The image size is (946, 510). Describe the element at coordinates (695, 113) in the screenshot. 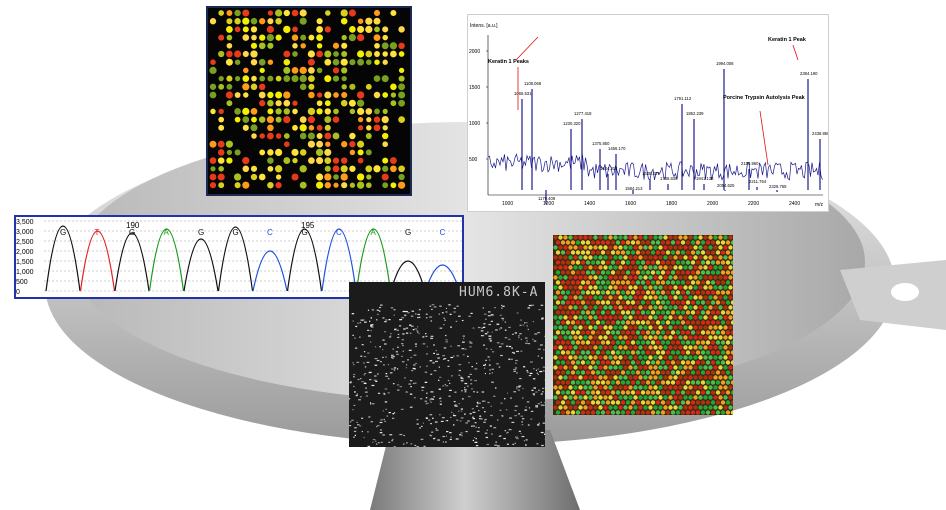

I see `ms-peak-label: 1852.239` at that location.